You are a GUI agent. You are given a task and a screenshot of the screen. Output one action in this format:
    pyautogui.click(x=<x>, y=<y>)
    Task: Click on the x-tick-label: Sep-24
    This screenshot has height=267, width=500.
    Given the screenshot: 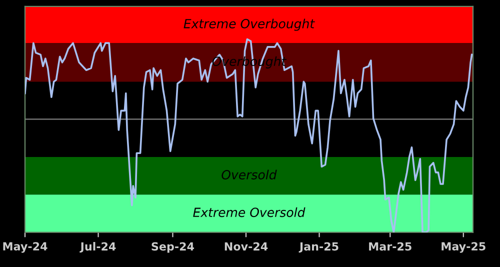 What is the action you would take?
    pyautogui.click(x=173, y=247)
    